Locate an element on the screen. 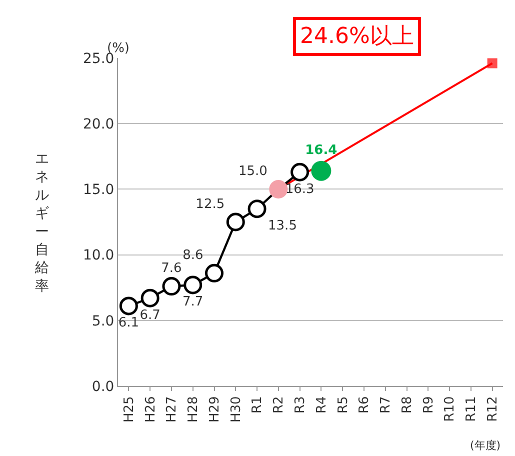  data-label: 6.7 is located at coordinates (150, 315).